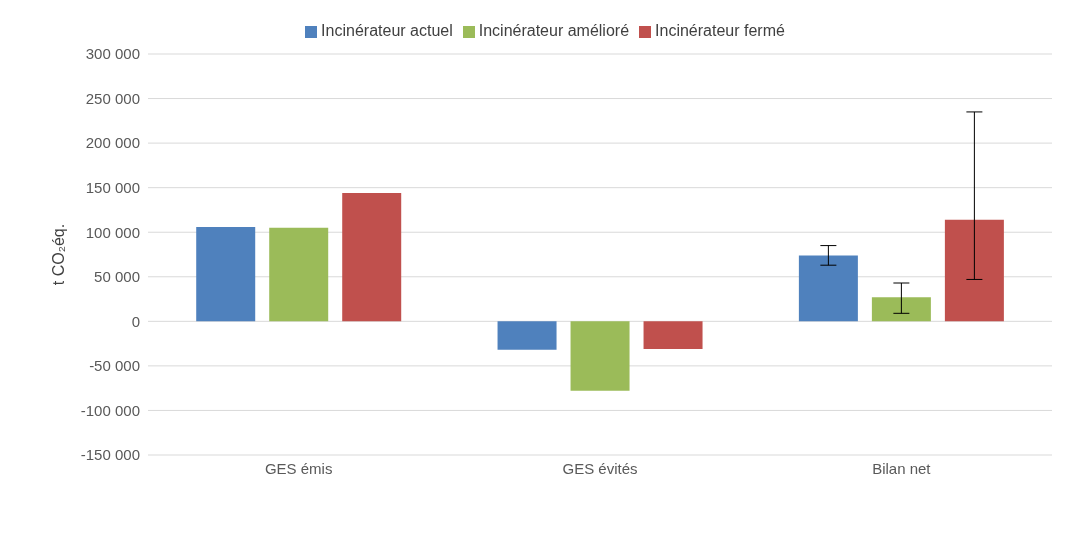 This screenshot has height=533, width=1074. I want to click on x-tick-label: GES émis, so click(298, 468).